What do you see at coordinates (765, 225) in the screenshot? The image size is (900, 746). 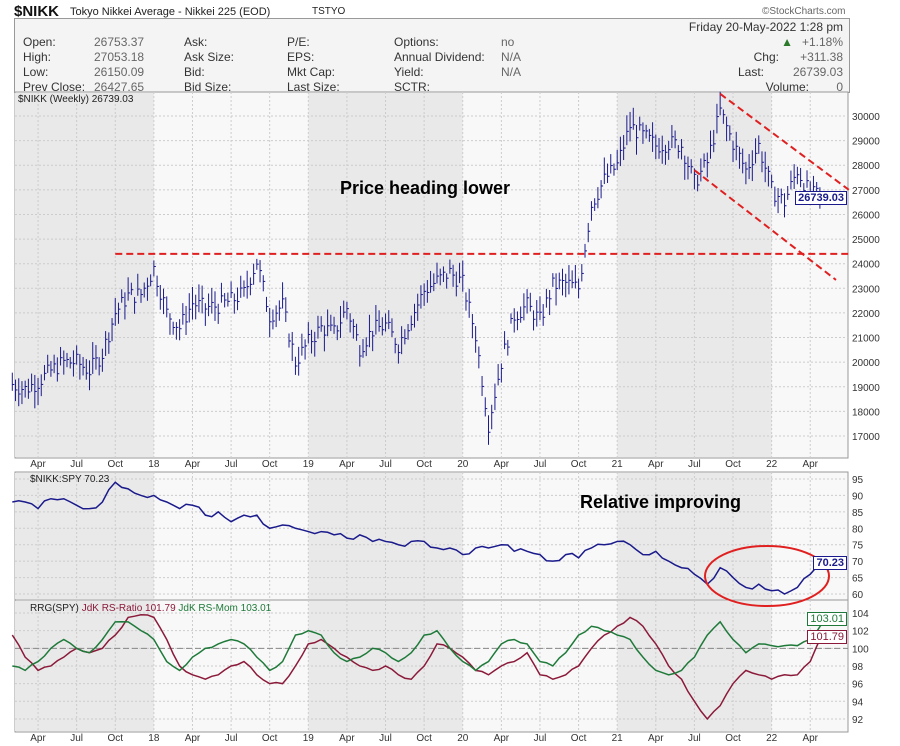 I see `trendline` at bounding box center [765, 225].